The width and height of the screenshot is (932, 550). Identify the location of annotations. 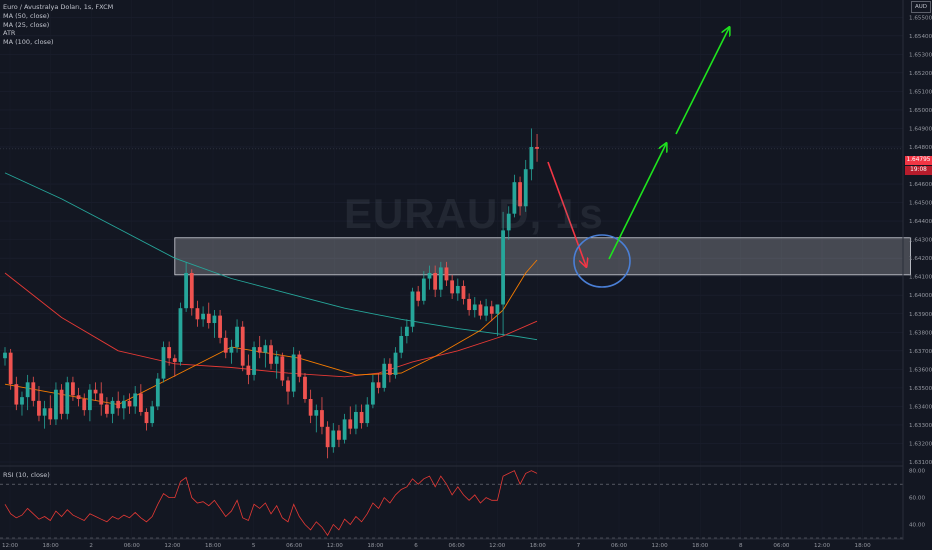
(638, 158).